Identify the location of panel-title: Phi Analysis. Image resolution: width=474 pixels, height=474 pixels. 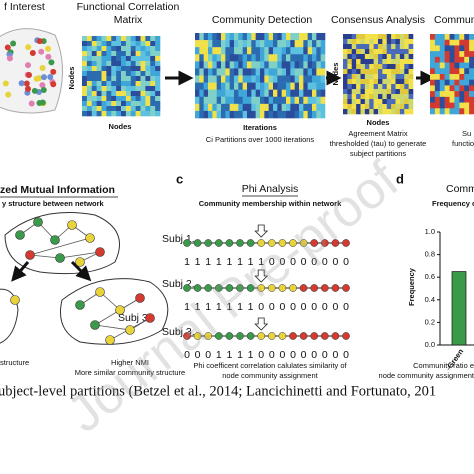
(270, 189).